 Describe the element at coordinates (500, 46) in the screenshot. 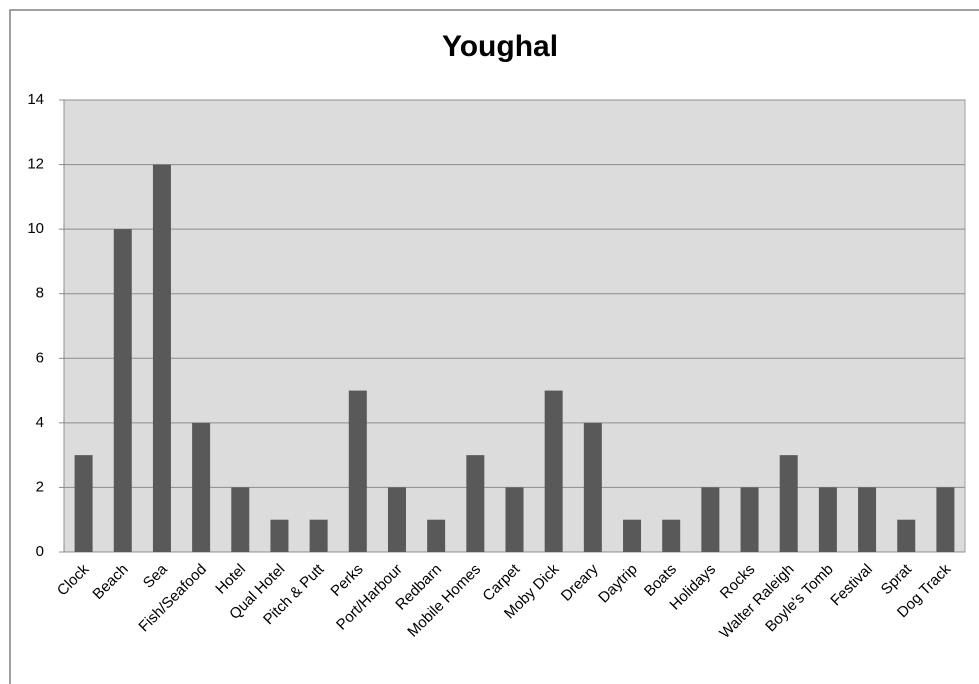

I see `chart-title: Youghal` at that location.